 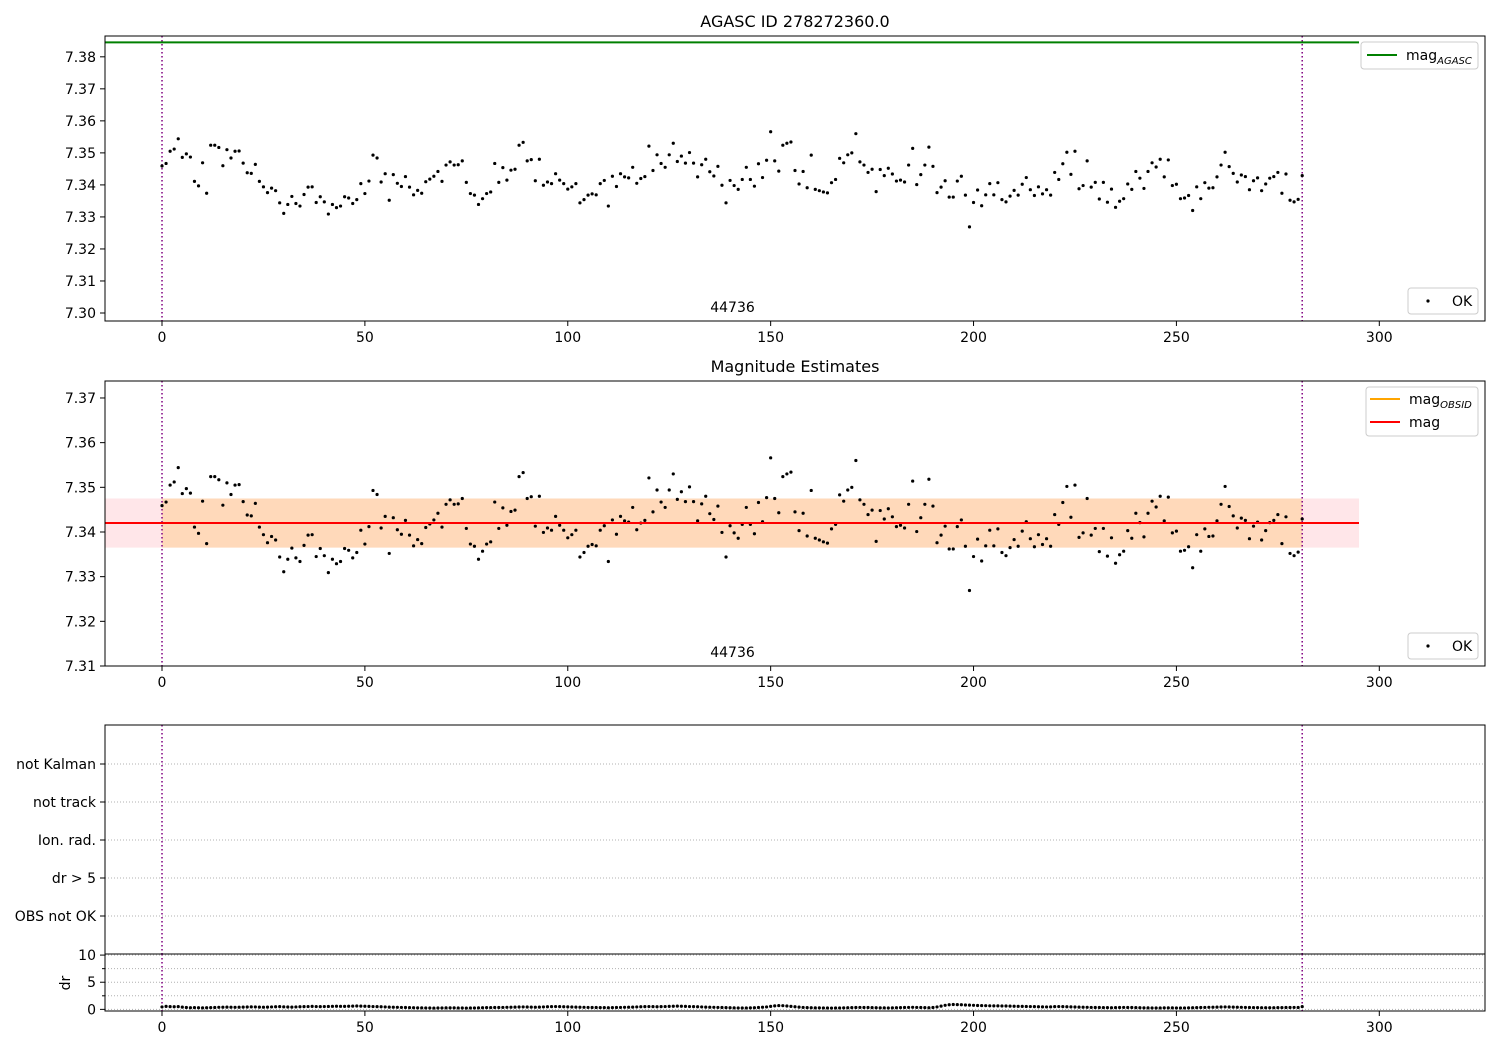 What do you see at coordinates (365, 683) in the screenshot?
I see `mag-est-xtick-label: 50` at bounding box center [365, 683].